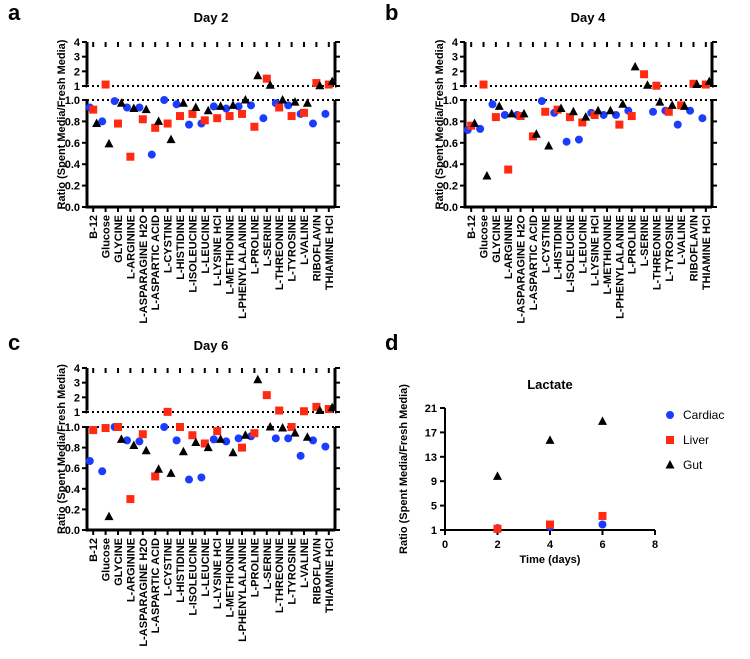 The height and width of the screenshot is (659, 750). I want to click on x-tick-label: L-HISTIDINE, so click(181, 570).